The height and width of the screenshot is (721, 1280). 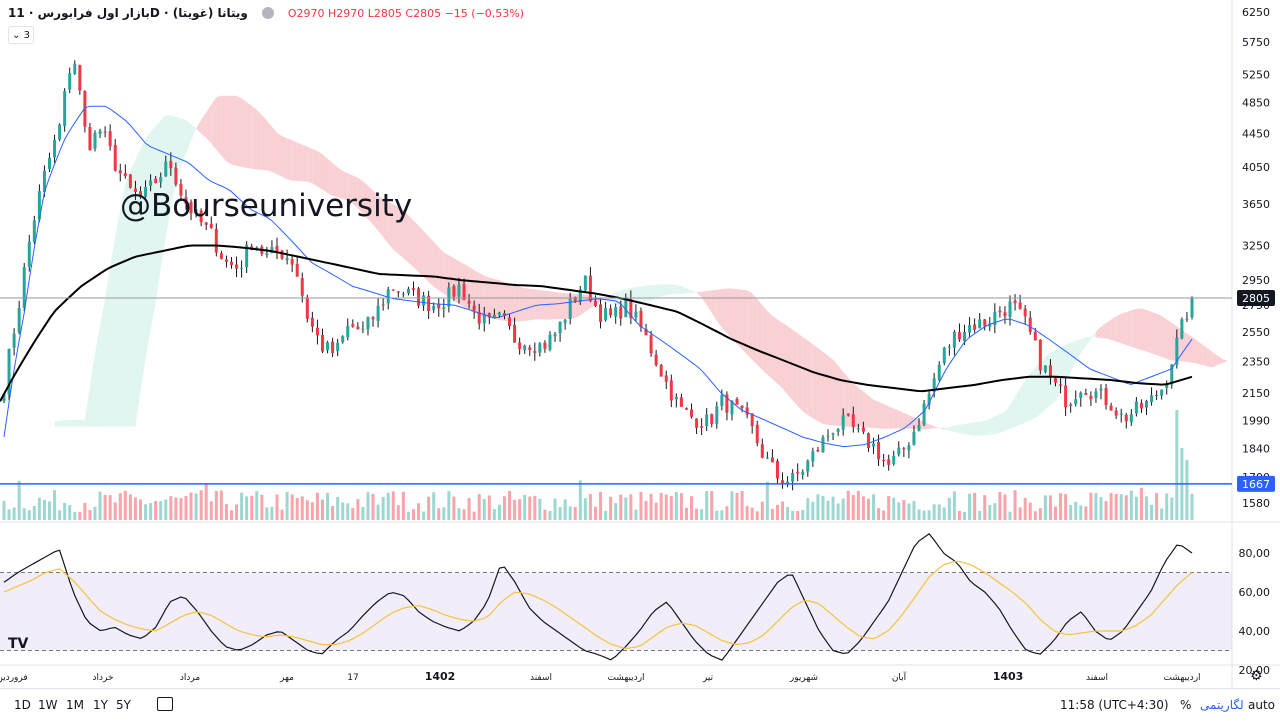 I want to click on gear-icon: ⚙, so click(x=1256, y=676).